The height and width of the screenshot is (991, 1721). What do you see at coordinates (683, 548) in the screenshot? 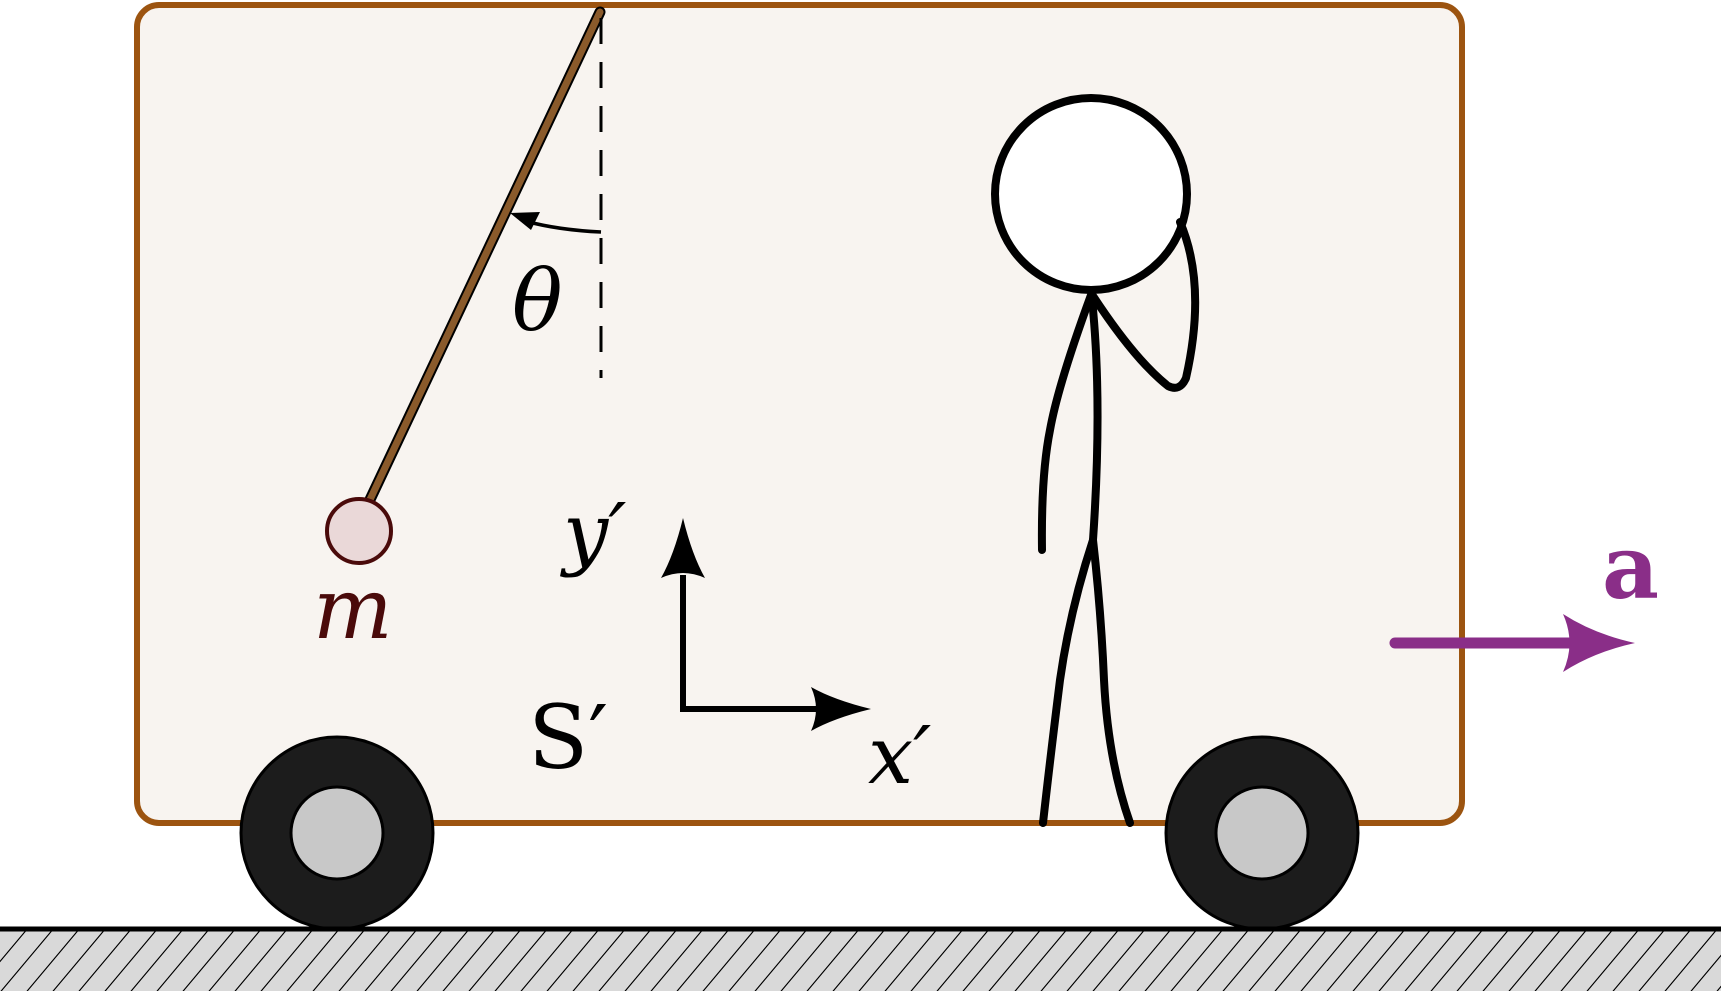
I see `y-axis-arrowhead` at bounding box center [683, 548].